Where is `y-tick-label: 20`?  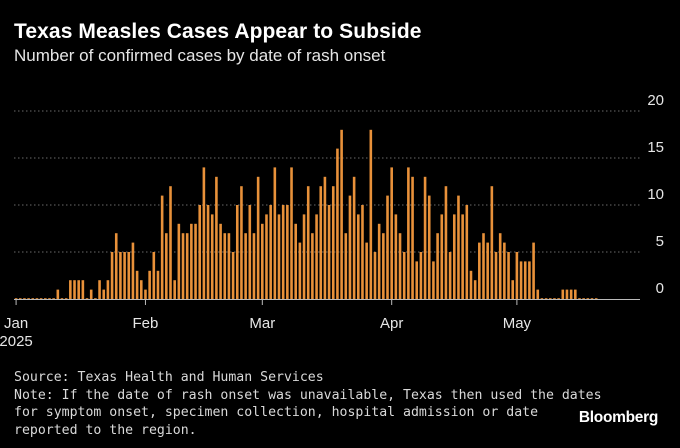 y-tick-label: 20 is located at coordinates (655, 100).